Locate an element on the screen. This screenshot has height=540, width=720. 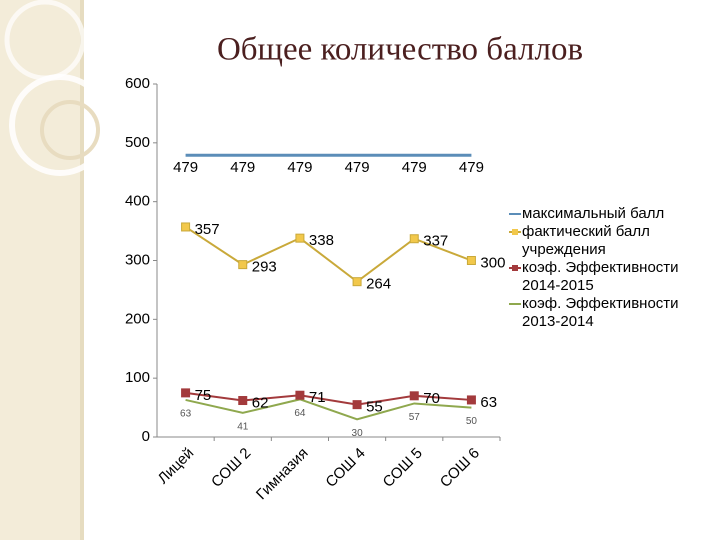
side-border is located at coordinates (82, 270).